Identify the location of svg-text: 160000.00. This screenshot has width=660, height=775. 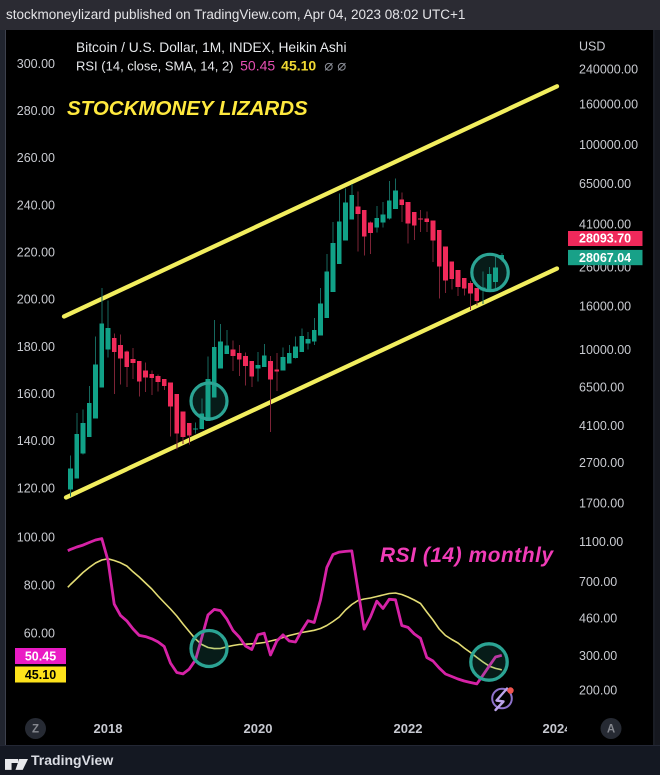
(608, 105).